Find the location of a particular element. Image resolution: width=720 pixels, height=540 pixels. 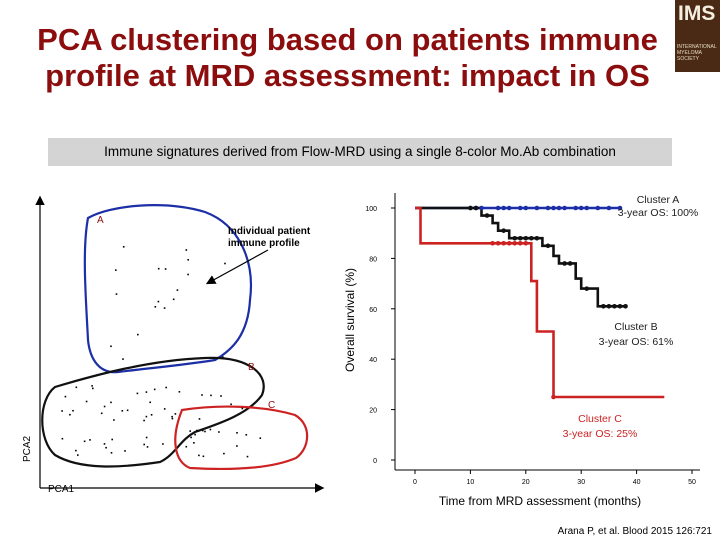

reference-citation: Arana P, et al. Blood 2015 126:721 is located at coordinates (634, 531).